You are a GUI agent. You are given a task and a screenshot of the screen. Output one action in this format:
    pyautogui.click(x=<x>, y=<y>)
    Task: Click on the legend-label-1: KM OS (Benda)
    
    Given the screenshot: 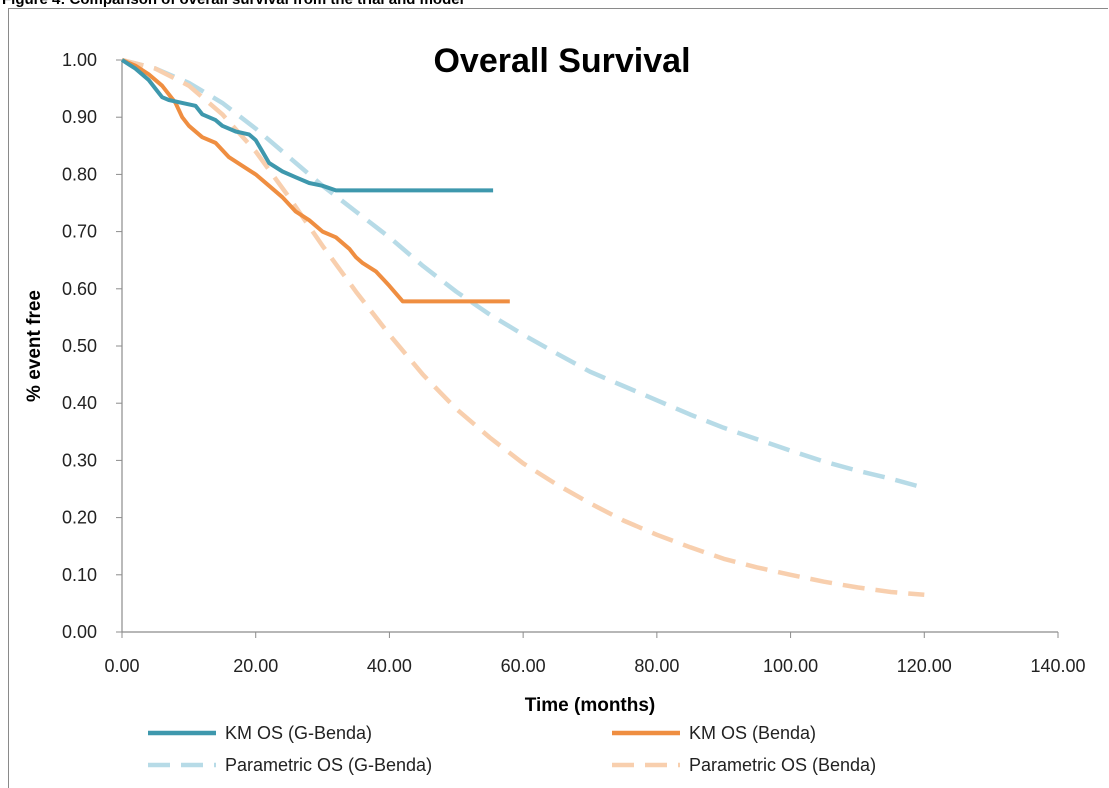 What is the action you would take?
    pyautogui.click(x=752, y=733)
    